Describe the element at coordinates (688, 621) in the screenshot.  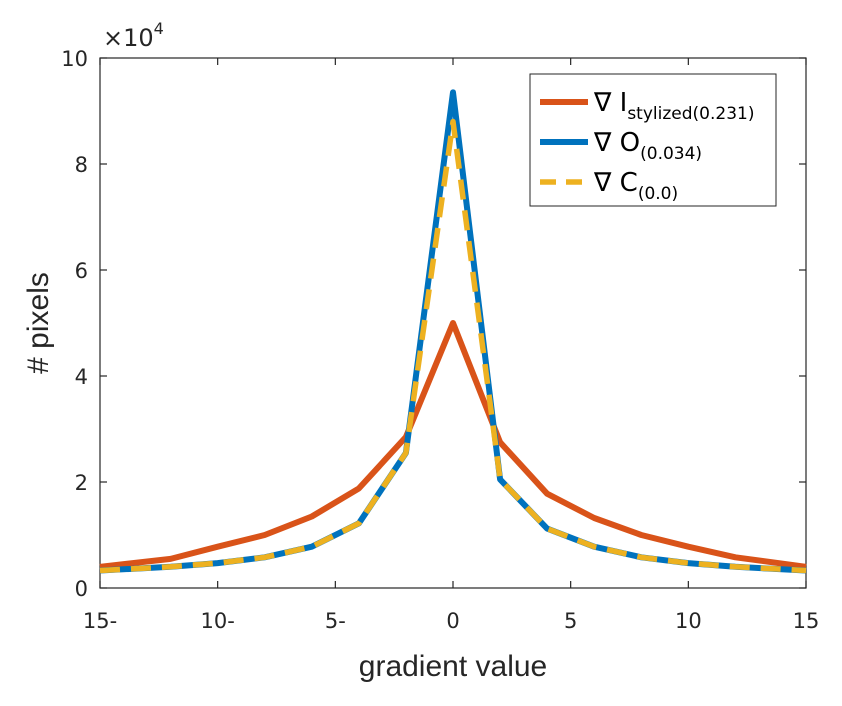
I see `x-tick-label: 10` at that location.